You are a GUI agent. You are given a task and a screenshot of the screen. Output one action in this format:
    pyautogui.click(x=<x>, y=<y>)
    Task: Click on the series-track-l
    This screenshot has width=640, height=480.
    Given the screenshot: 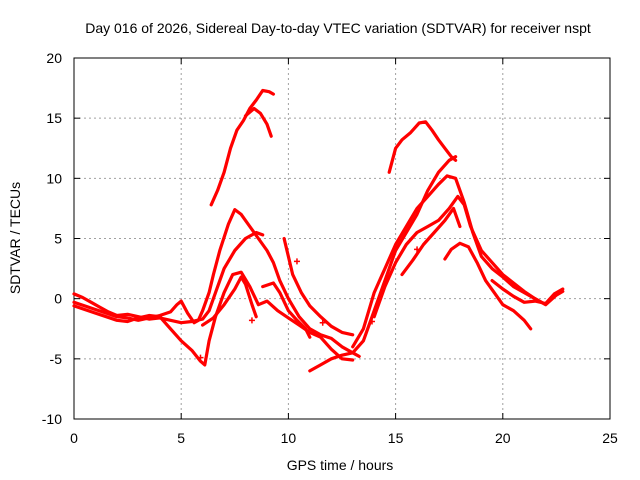 What is the action you would take?
    pyautogui.click(x=242, y=147)
    